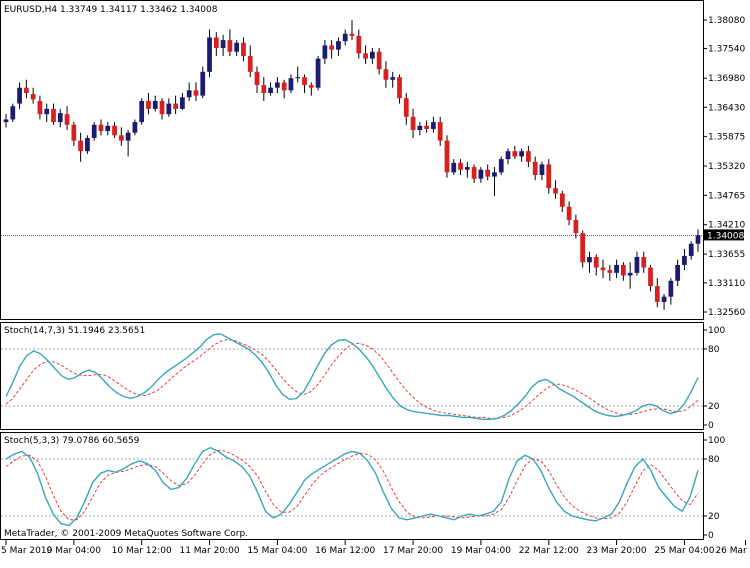  I want to click on time-tick-label: 9 Mar 04:00, so click(74, 551).